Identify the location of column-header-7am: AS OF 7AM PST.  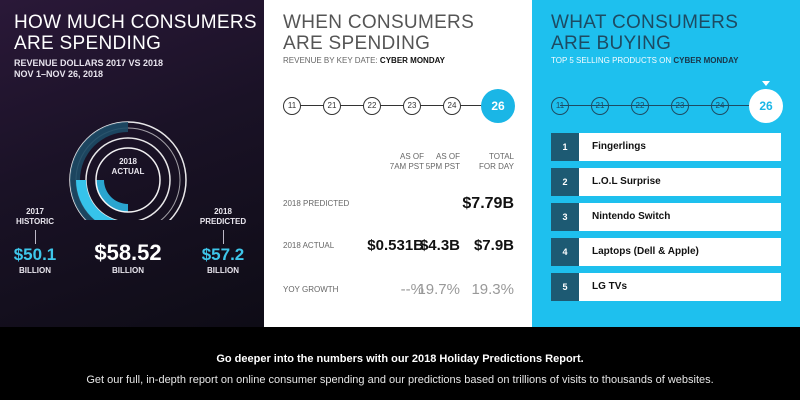
(406, 161).